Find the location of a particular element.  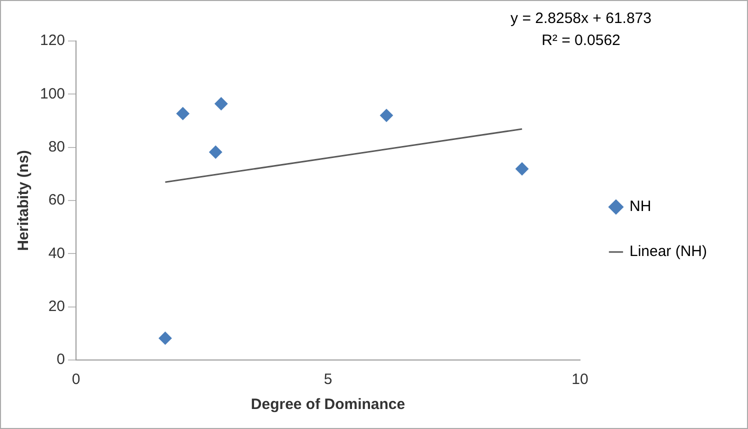

text: y = 2.8258x + 61.873 is located at coordinates (581, 18).